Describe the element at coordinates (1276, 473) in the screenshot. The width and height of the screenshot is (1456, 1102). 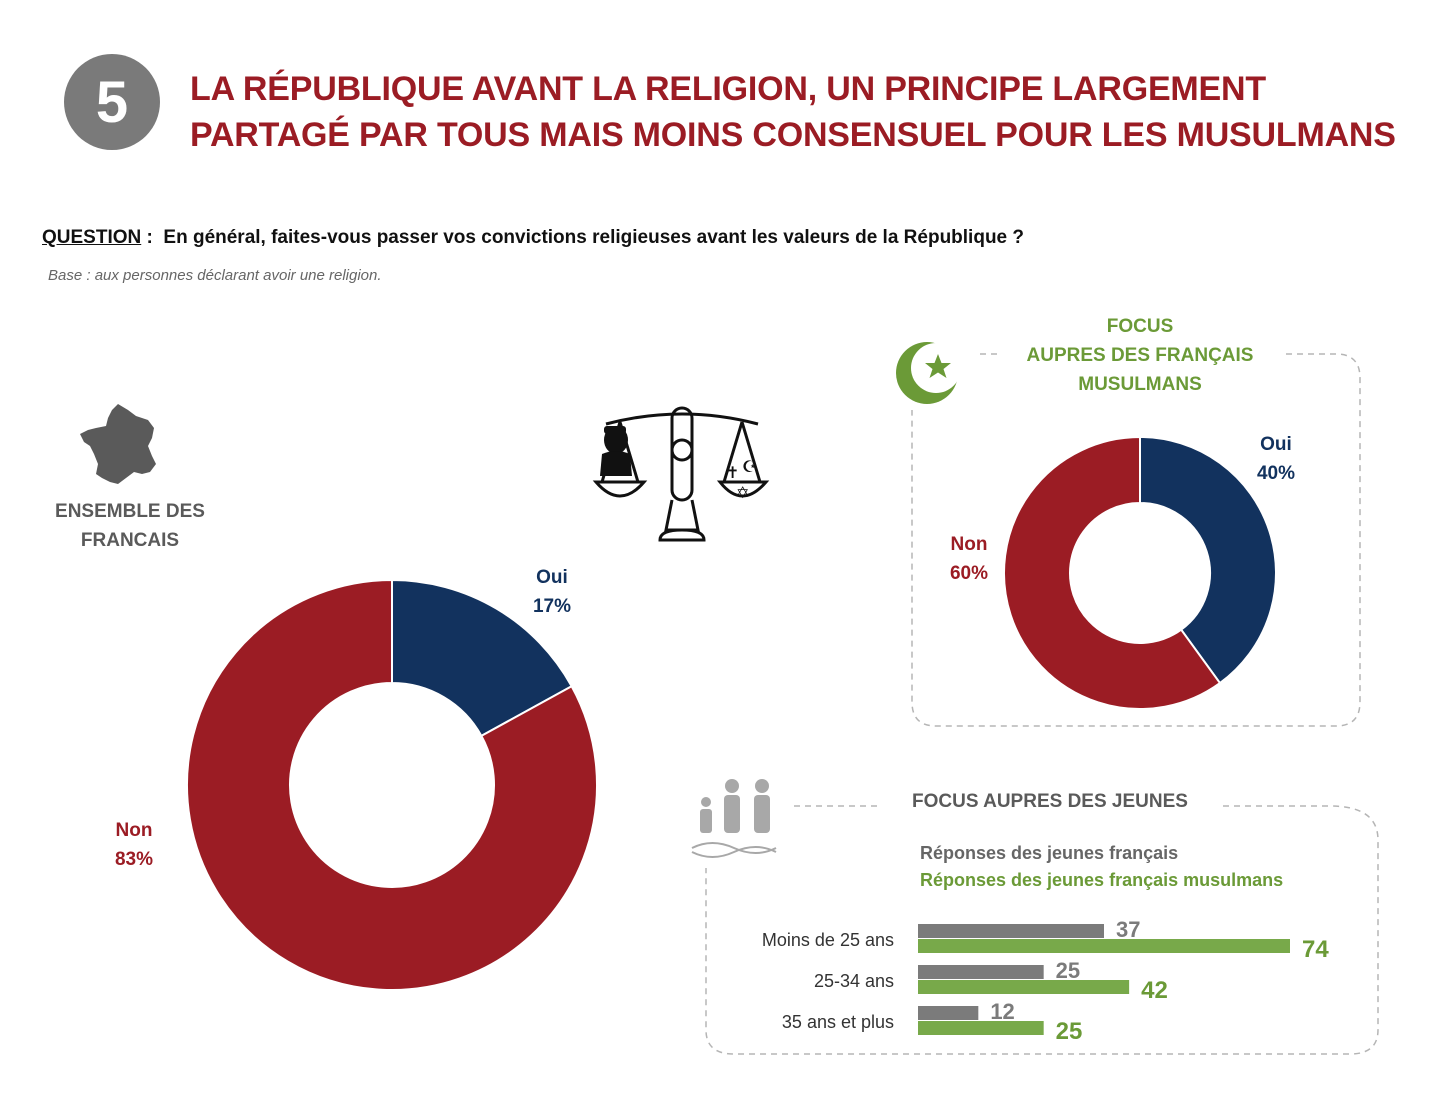
I see `musulmans-oui-value: 40%` at that location.